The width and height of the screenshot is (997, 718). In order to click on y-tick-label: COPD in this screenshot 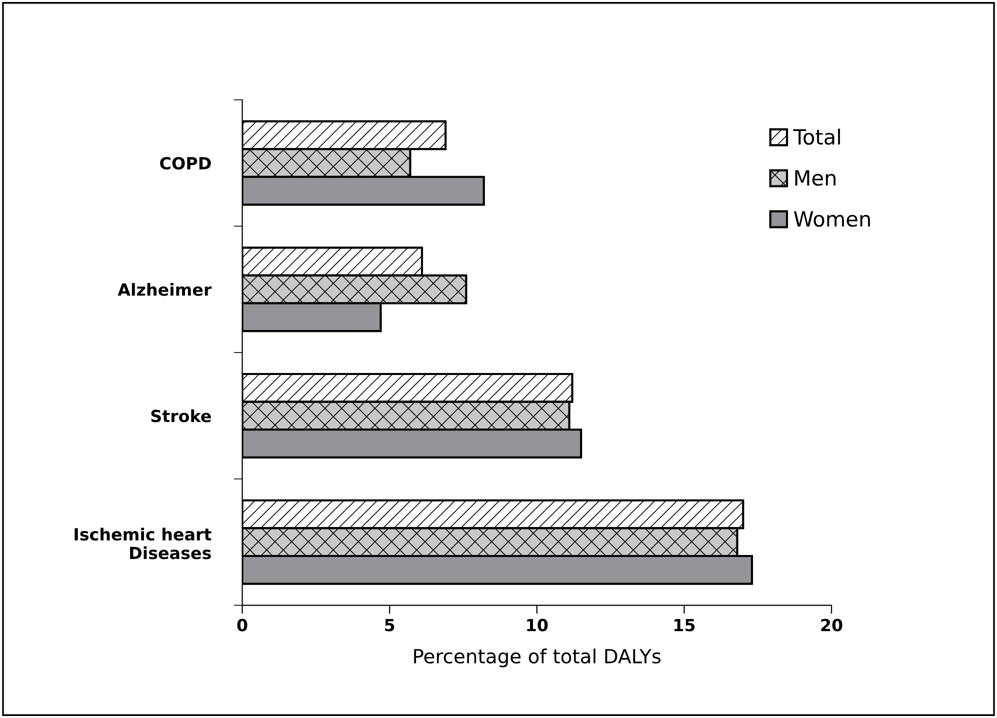, I will do `click(185, 163)`.